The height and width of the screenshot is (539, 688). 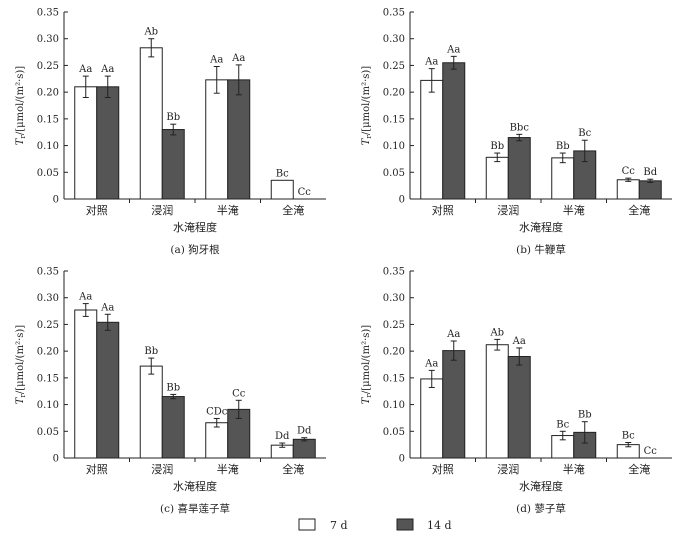 What do you see at coordinates (217, 411) in the screenshot?
I see `significance-label: CDc` at bounding box center [217, 411].